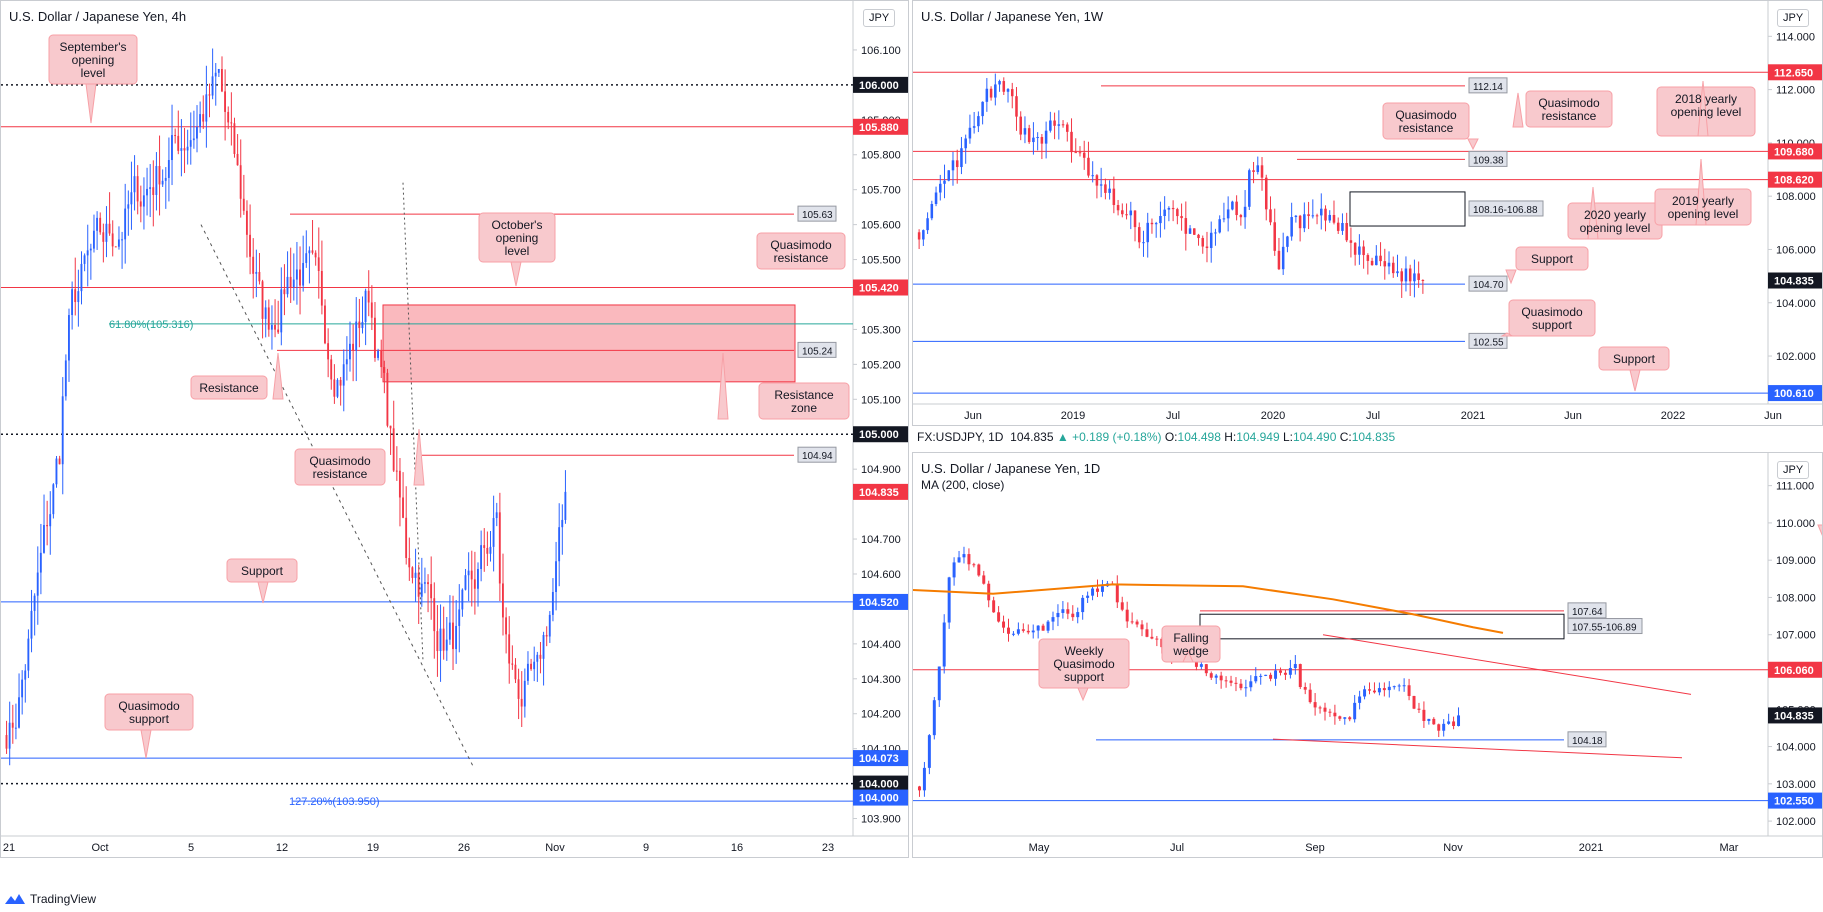 This screenshot has width=1823, height=912. Describe the element at coordinates (1796, 636) in the screenshot. I see `y-tick-label: 107.000` at that location.